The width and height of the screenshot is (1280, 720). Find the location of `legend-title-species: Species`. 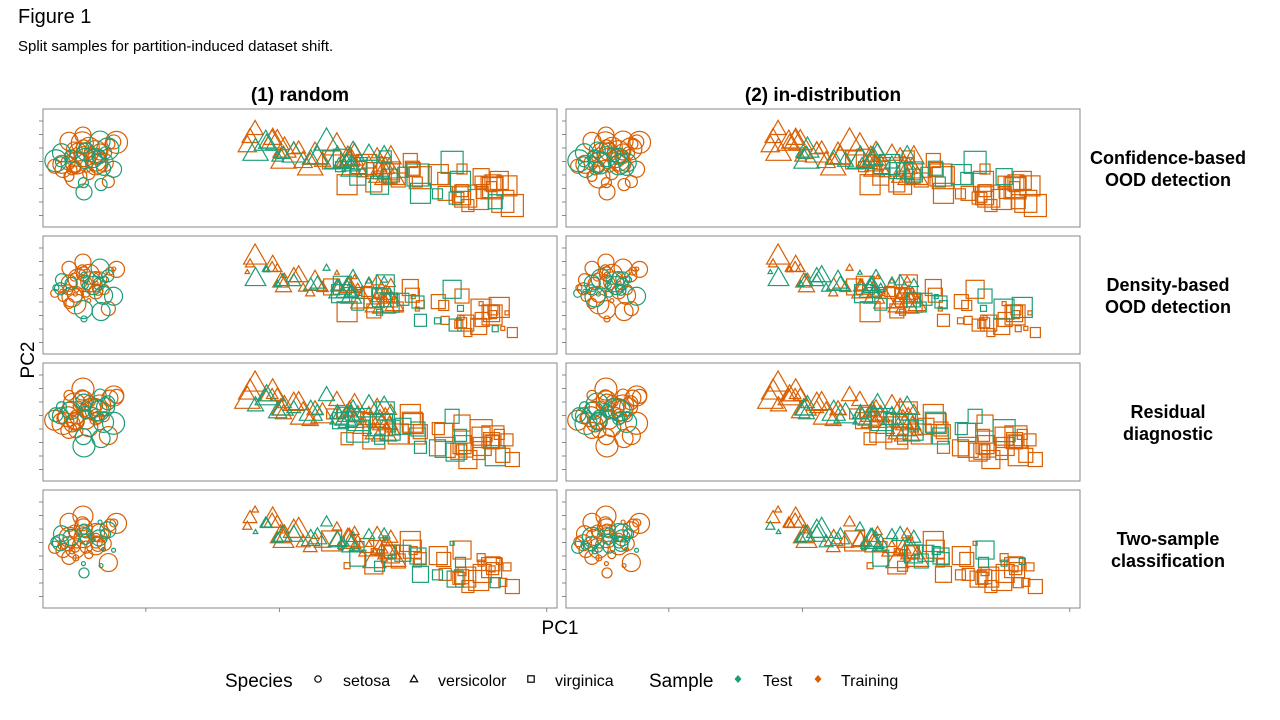

legend-title-species: Species is located at coordinates (259, 681).